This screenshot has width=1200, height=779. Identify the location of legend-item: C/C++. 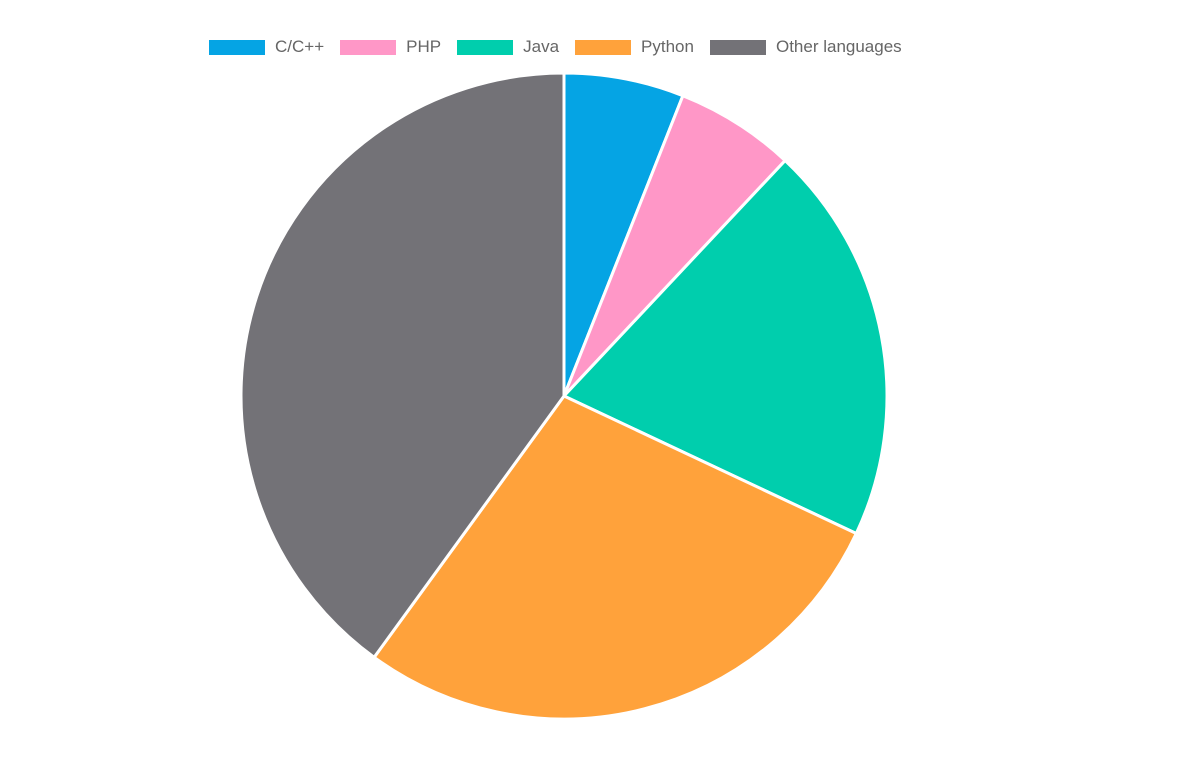
(266, 47).